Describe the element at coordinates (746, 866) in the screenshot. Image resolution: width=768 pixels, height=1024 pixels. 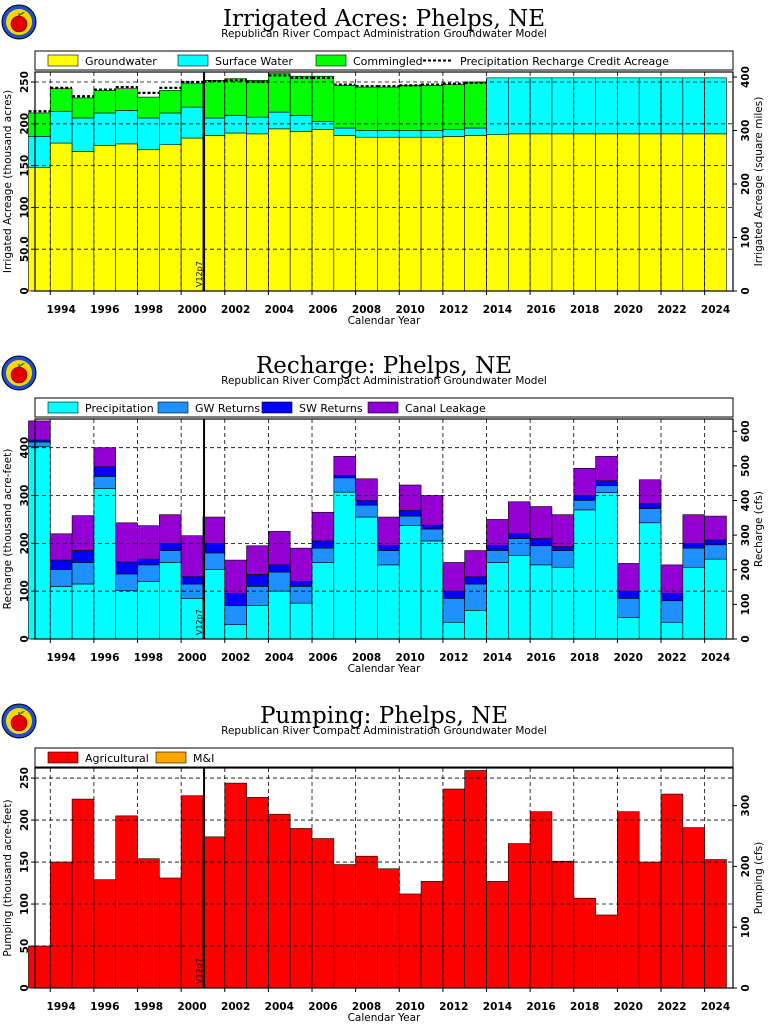
I see `y-right-tick-label: 200` at that location.